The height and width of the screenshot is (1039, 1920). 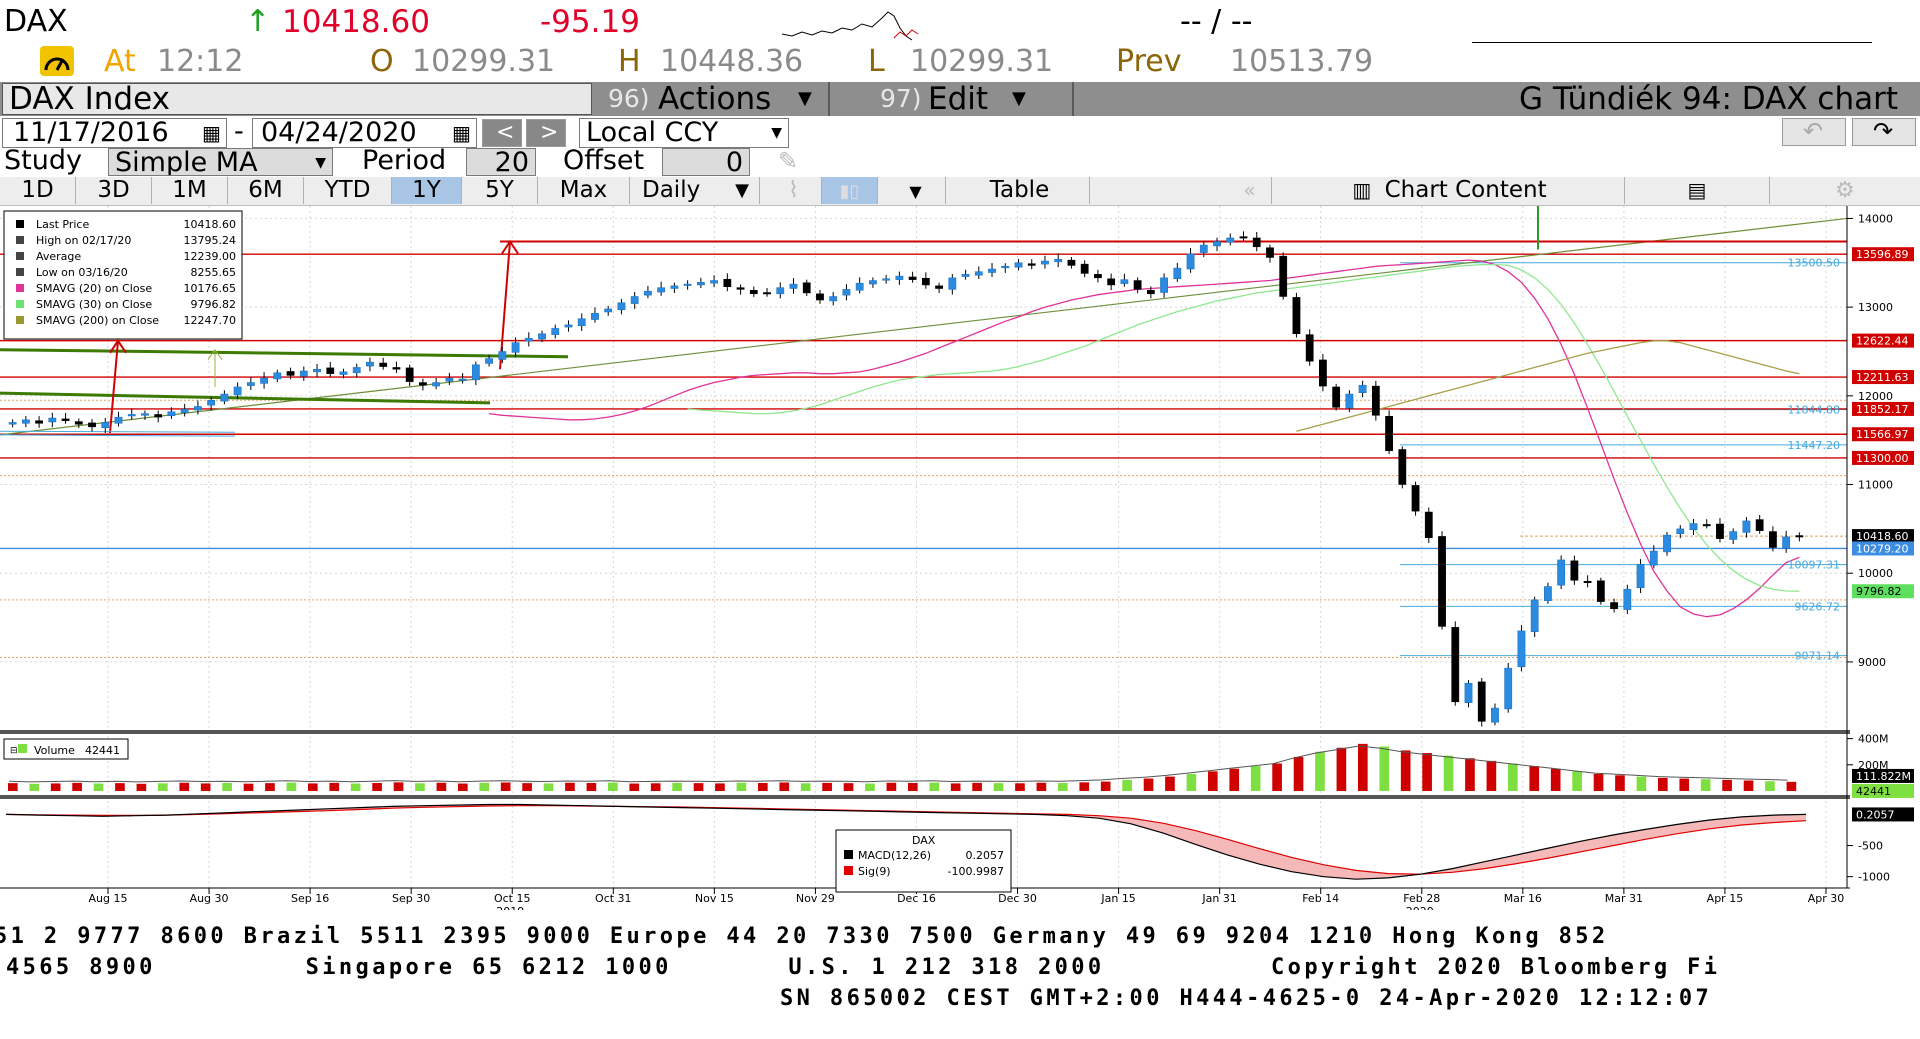 What do you see at coordinates (1883, 775) in the screenshot?
I see `volume-label-box` at bounding box center [1883, 775].